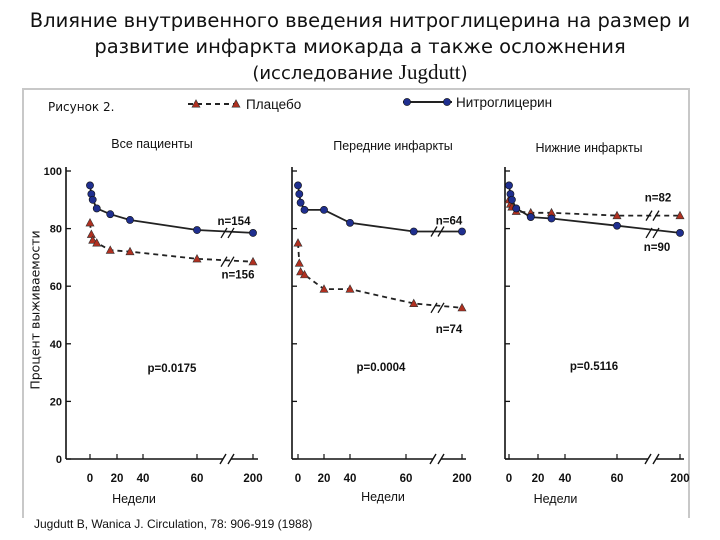 Image resolution: width=720 pixels, height=540 pixels. I want to click on p-value-label: p=0.0004, so click(382, 368).